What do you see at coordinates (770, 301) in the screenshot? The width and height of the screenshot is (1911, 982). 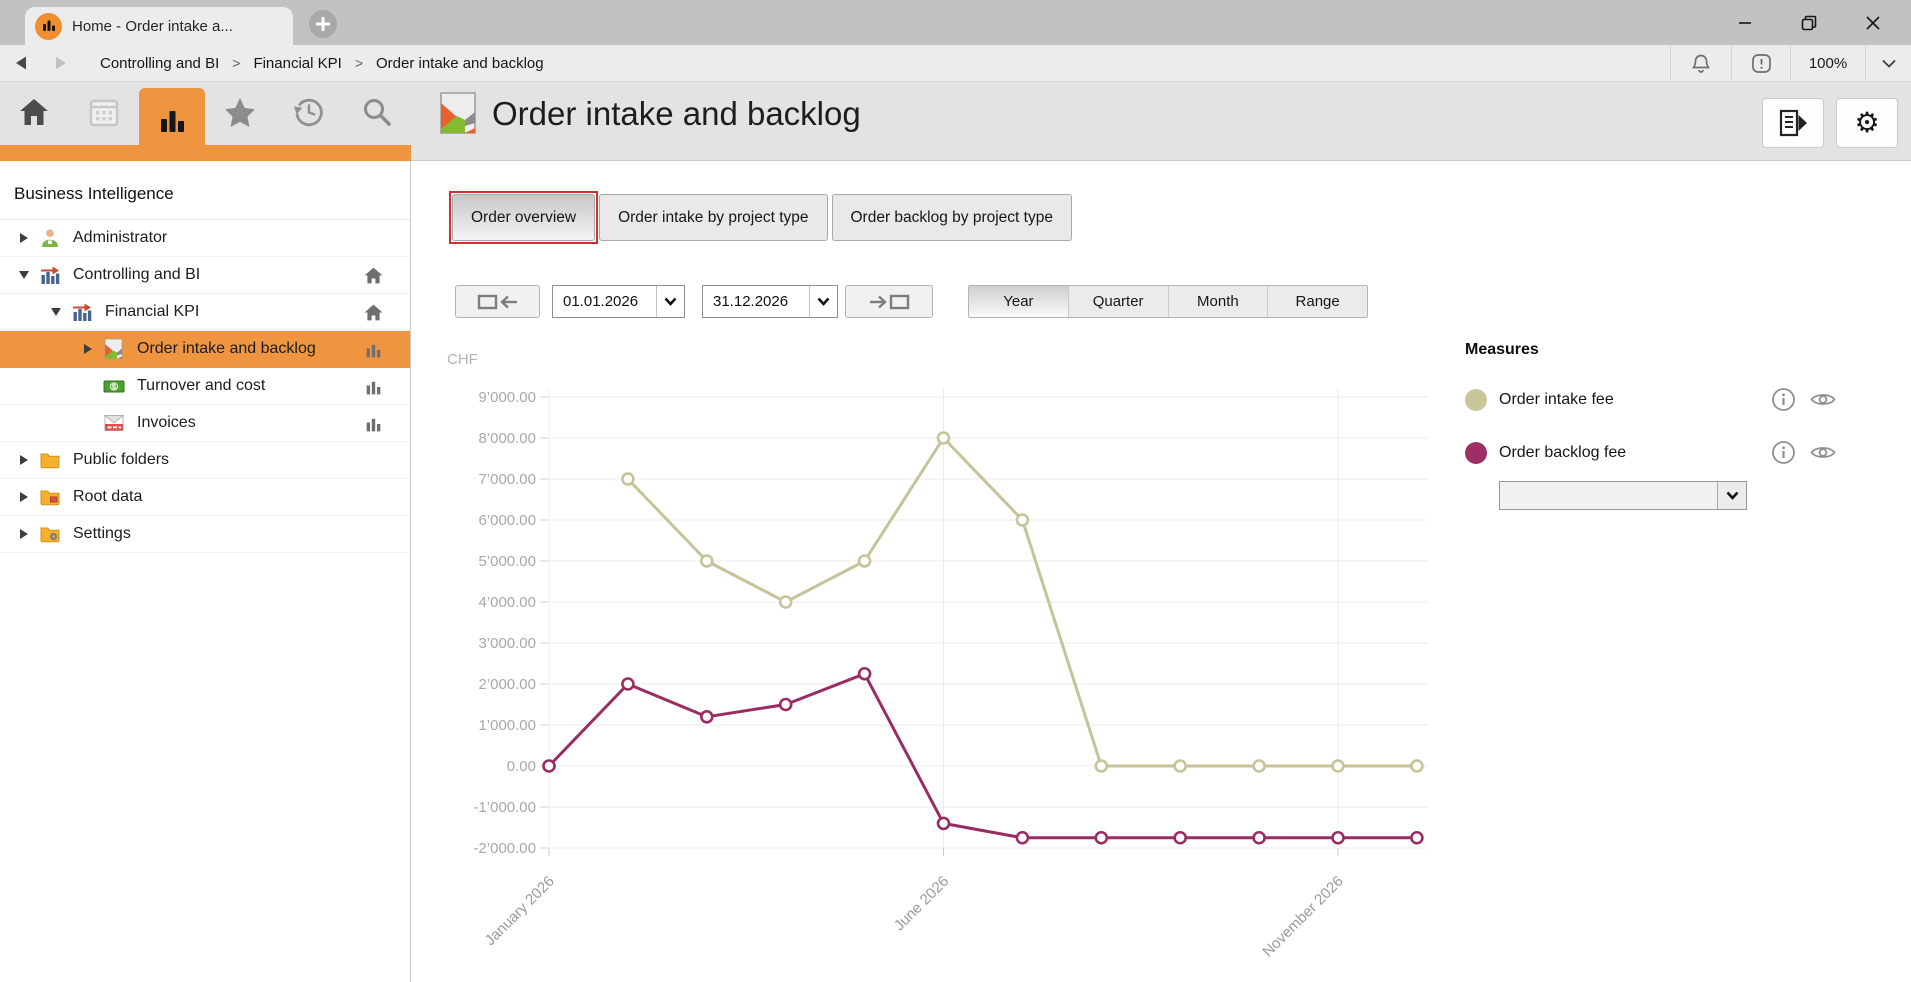 I see `period-to-select: 31.12.2026` at bounding box center [770, 301].